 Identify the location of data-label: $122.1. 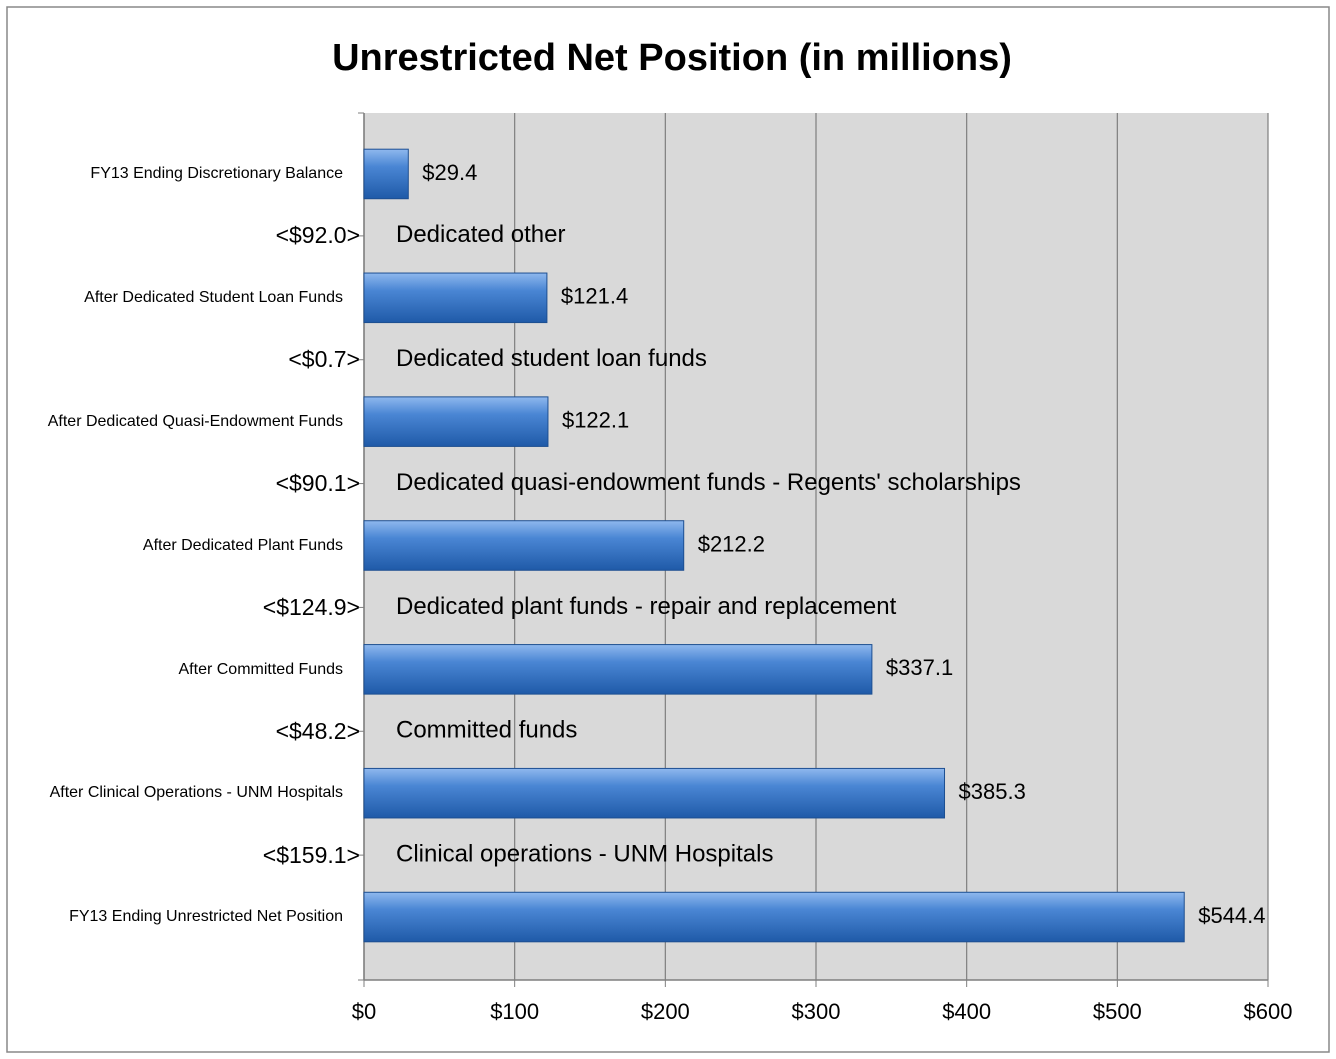
(595, 419).